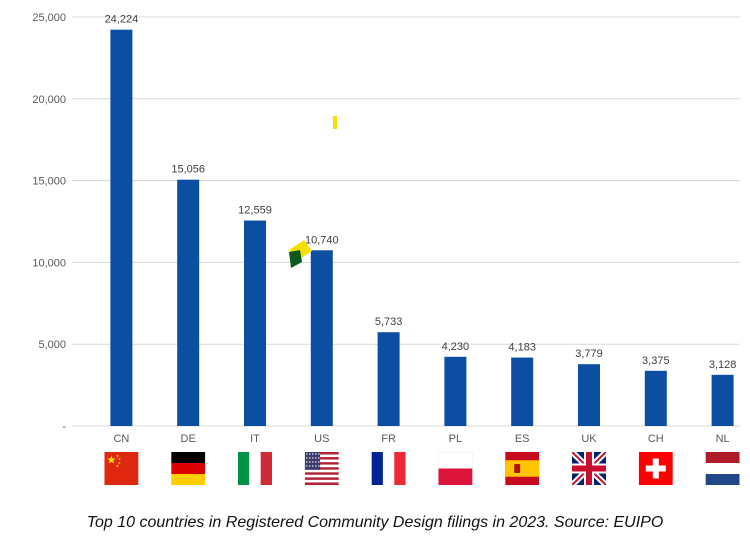 The image size is (750, 542). What do you see at coordinates (121, 468) in the screenshot?
I see `china-flag-icon` at bounding box center [121, 468].